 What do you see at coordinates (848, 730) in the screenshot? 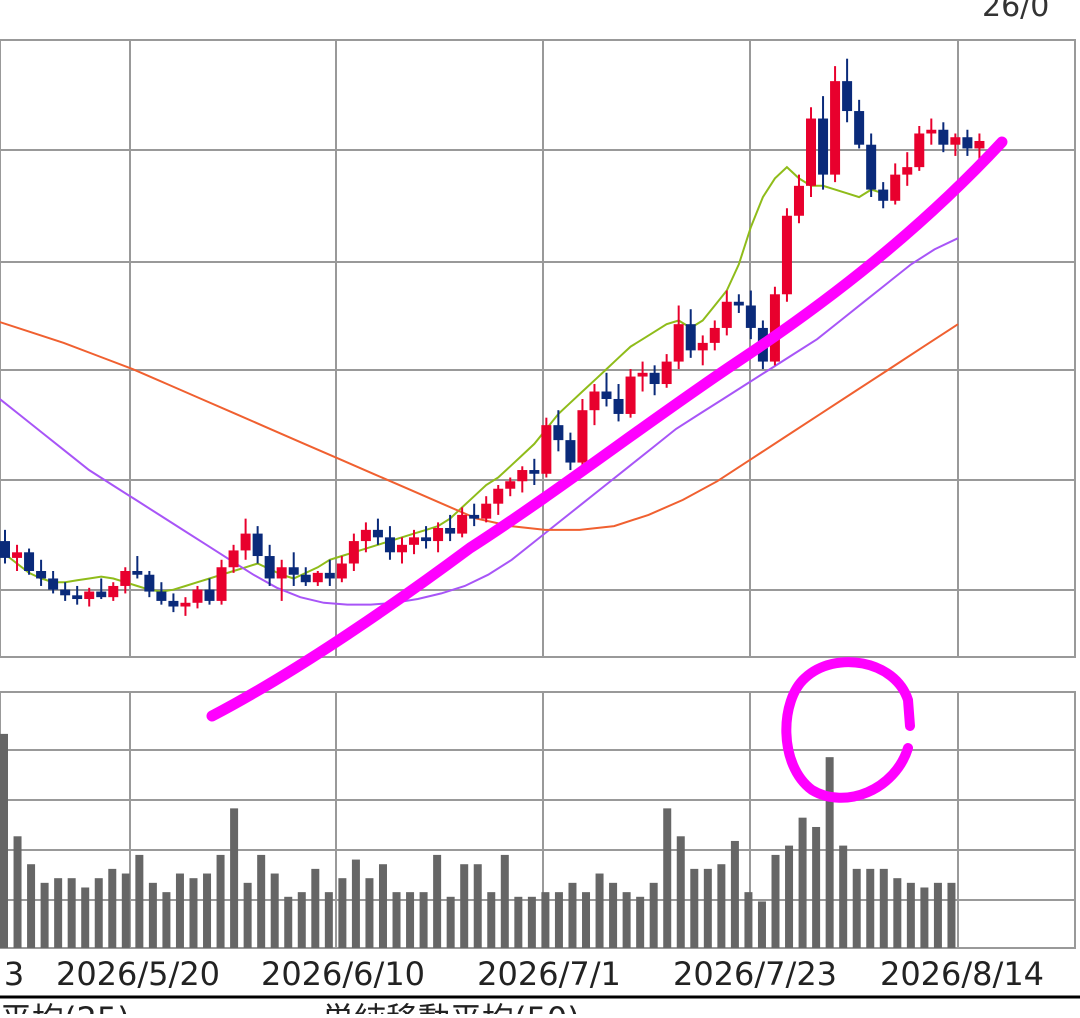
I see `circle-annotation` at bounding box center [848, 730].